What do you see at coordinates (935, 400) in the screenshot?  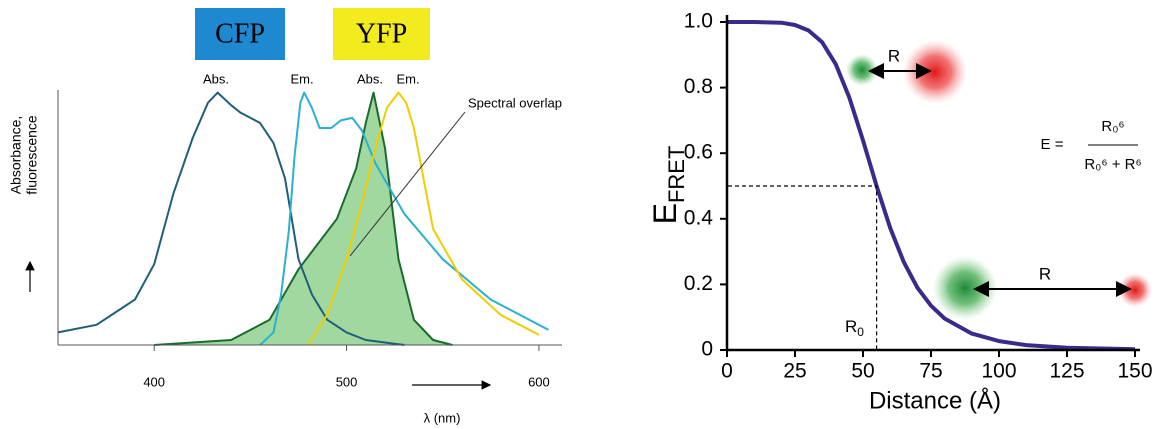 I see `x-axis-label: Distance (Å)` at bounding box center [935, 400].